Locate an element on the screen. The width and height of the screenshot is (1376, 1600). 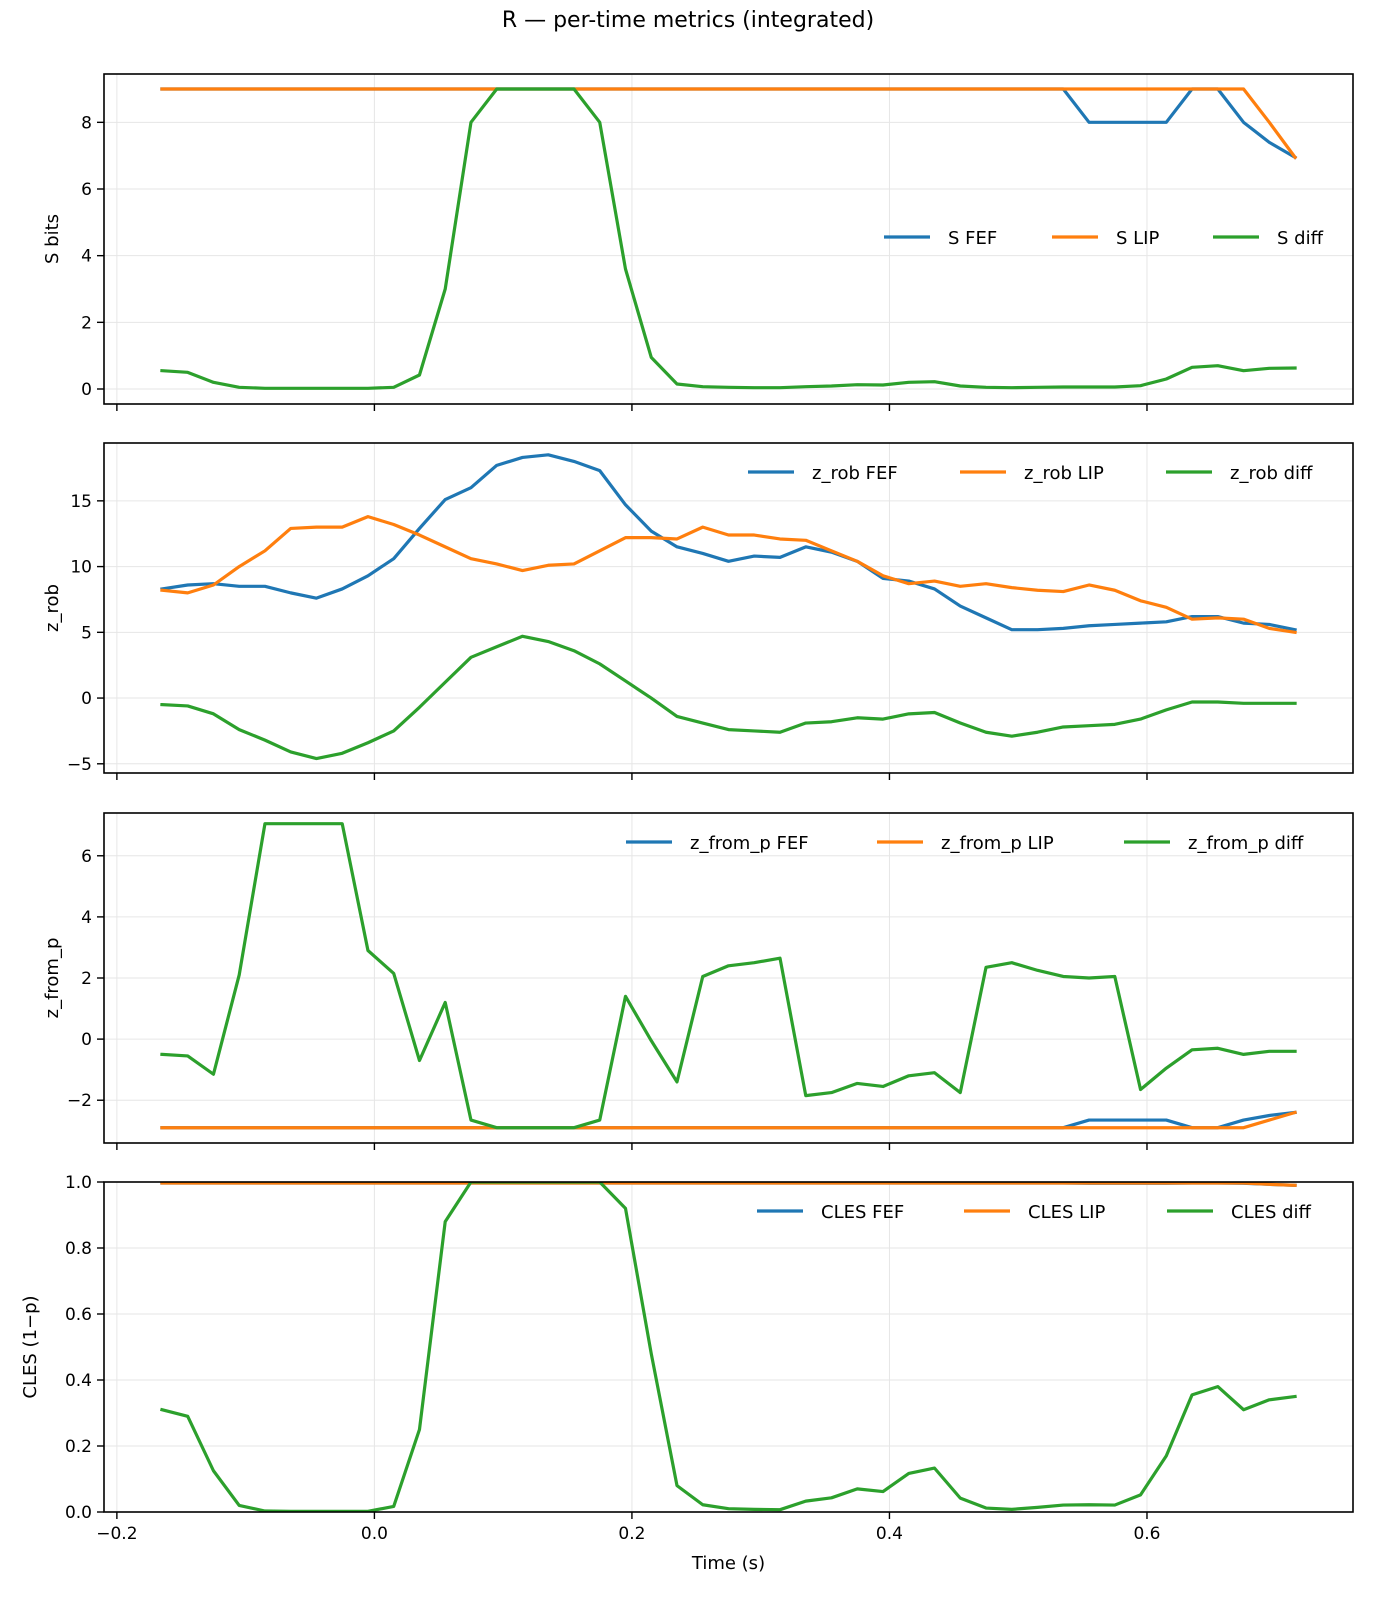
legend-label-fef: z_from_p FEF is located at coordinates (749, 843).